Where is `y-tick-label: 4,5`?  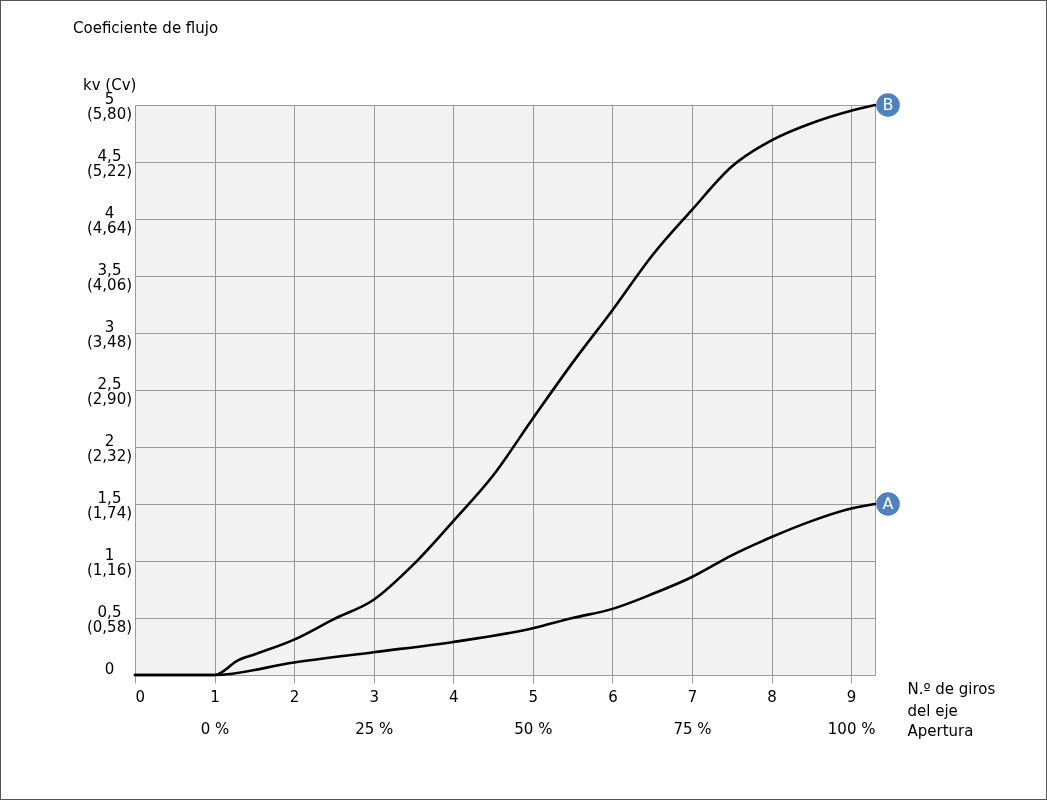 y-tick-label: 4,5 is located at coordinates (109, 155).